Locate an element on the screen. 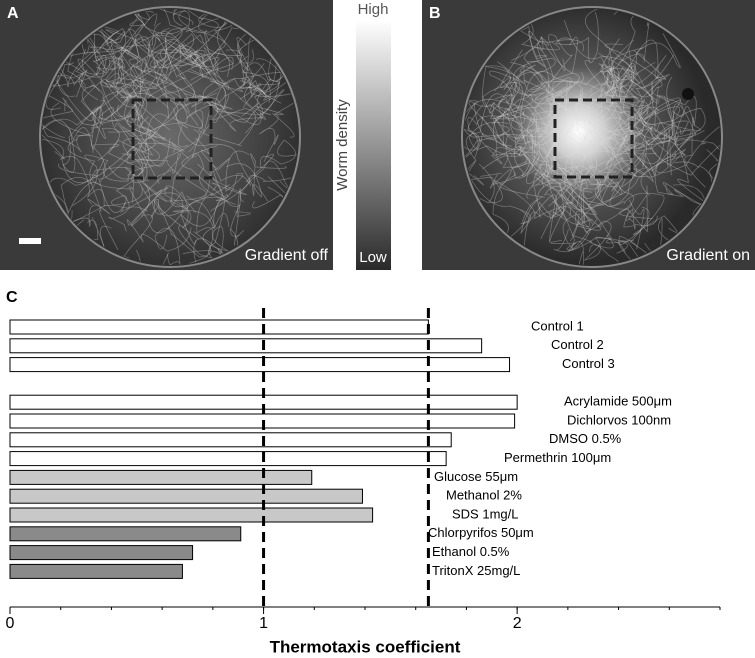  panel-label: C is located at coordinates (12, 297).